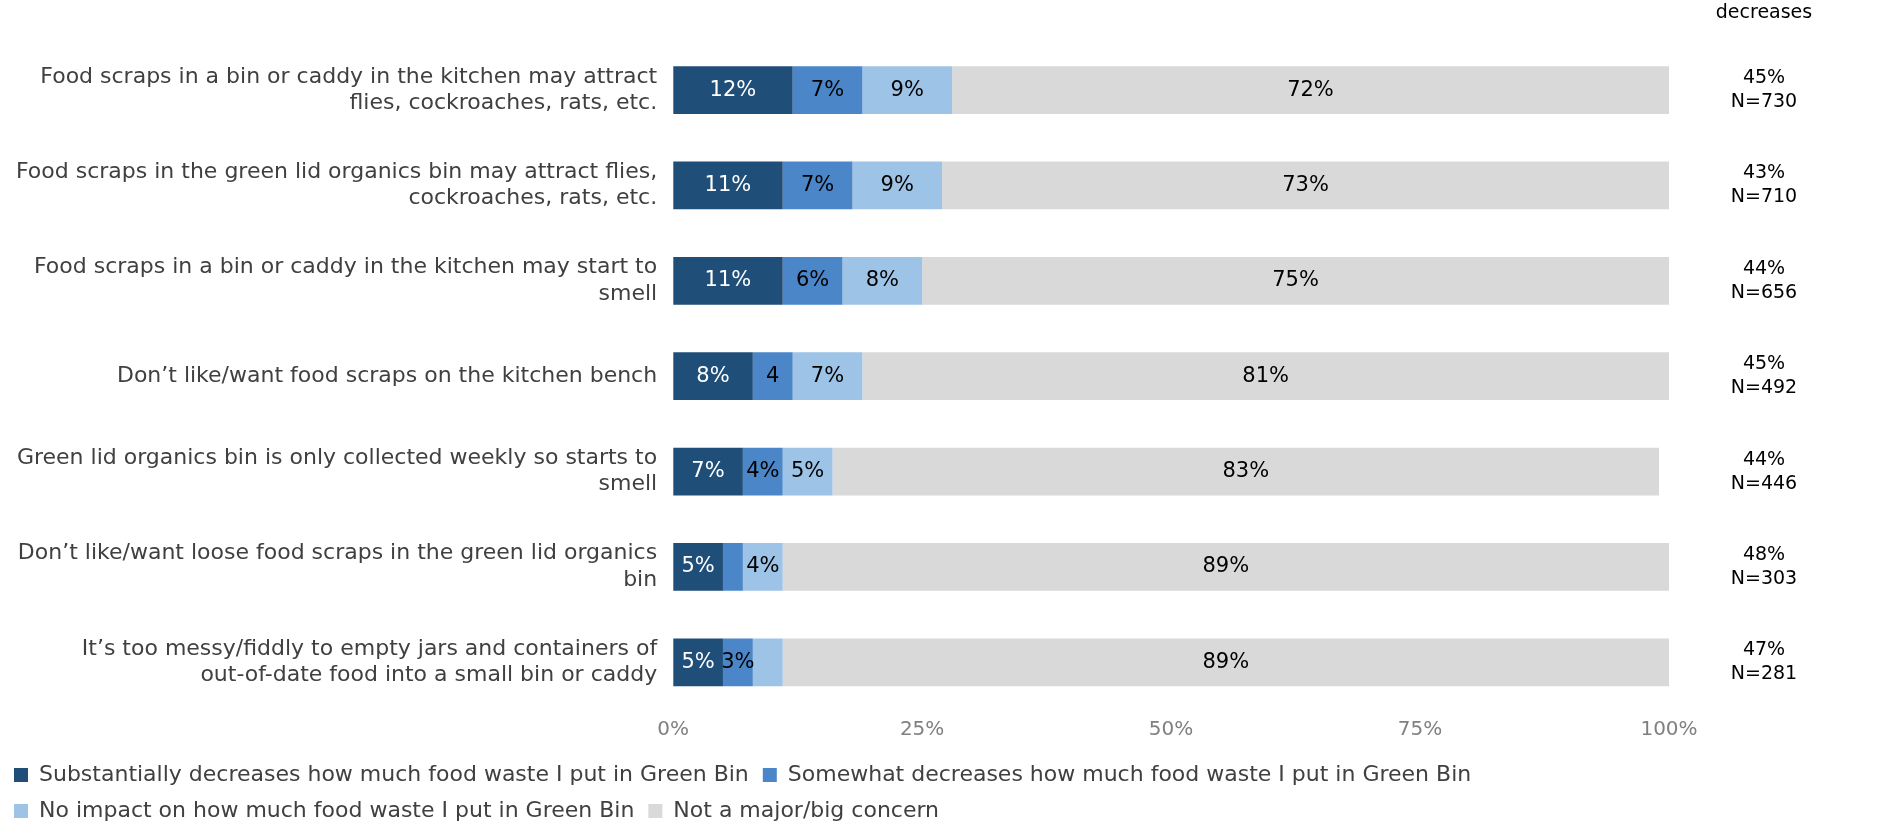 This screenshot has width=1899, height=836. I want to click on data-label: 3%, so click(738, 660).